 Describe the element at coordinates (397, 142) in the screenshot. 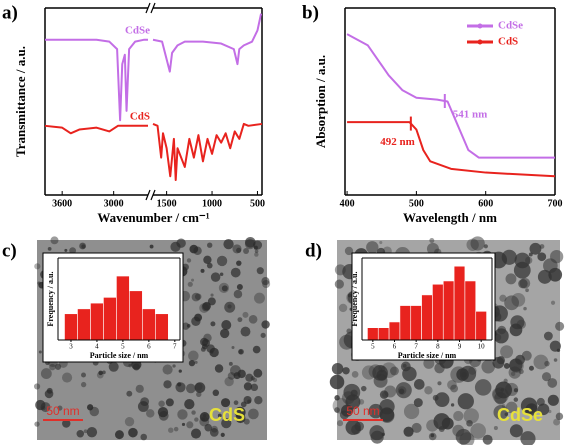

I see `annotation-label: 492 nm` at that location.